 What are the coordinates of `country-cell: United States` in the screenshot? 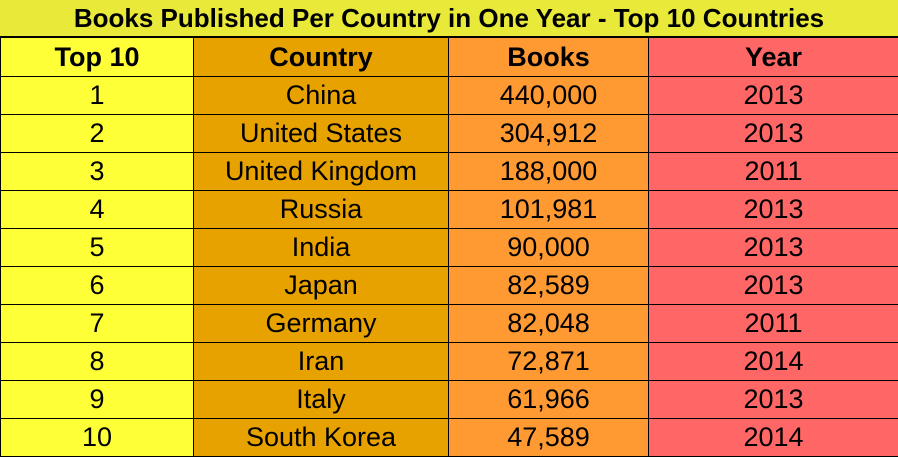 It's located at (321, 134).